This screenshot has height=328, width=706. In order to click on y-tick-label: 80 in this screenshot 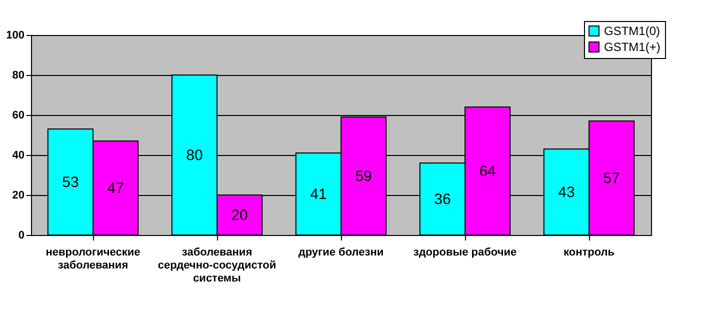, I will do `click(18, 76)`.